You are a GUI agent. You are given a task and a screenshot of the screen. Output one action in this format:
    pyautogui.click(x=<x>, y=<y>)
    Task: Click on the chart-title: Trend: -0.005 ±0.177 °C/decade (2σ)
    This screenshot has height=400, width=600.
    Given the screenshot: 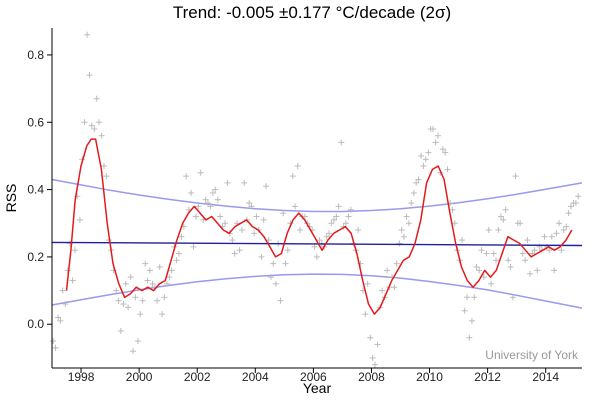 What is the action you would take?
    pyautogui.click(x=312, y=12)
    